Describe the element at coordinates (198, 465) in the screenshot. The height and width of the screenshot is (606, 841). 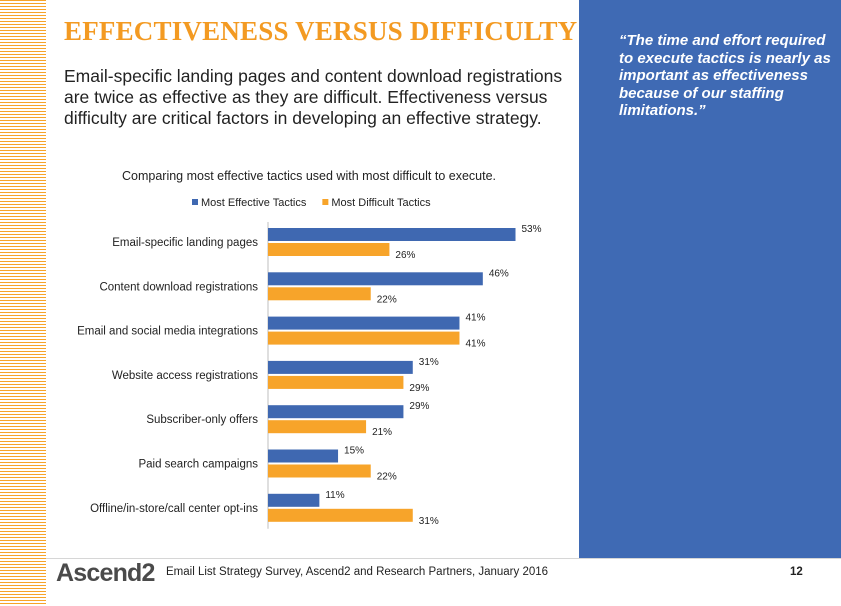
I see `category-label-5: Paid search campaigns` at that location.